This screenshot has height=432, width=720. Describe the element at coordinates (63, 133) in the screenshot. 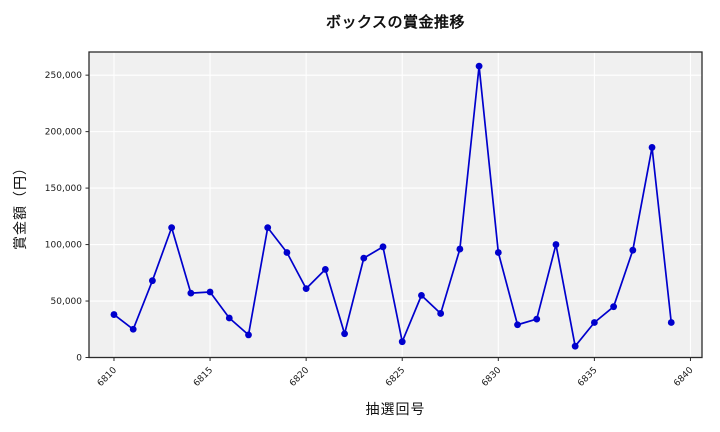

I see `y-tick-label: 200,000` at that location.